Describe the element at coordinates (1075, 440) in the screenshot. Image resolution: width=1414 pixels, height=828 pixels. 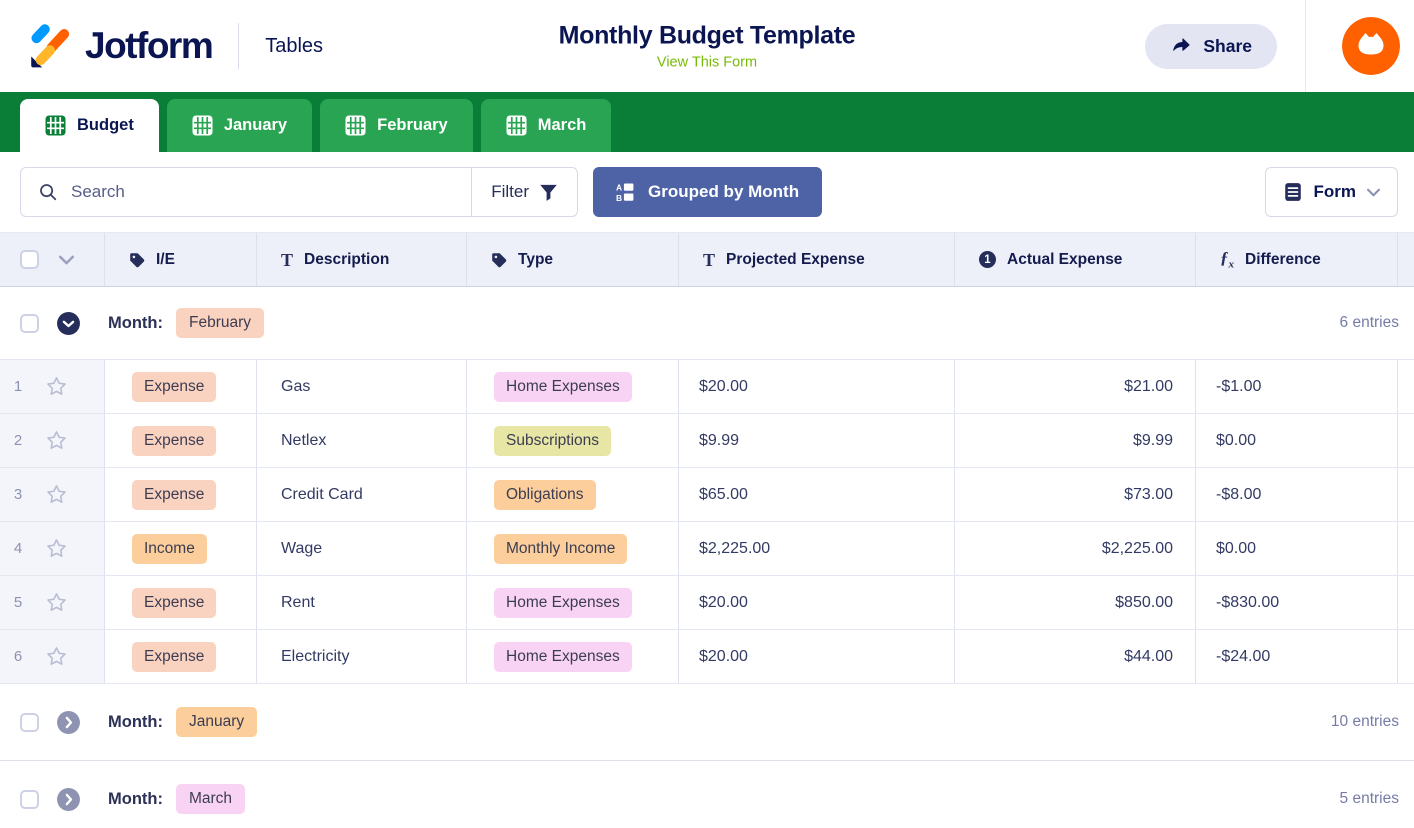
I see `cell-actual-expense: $9.99` at that location.